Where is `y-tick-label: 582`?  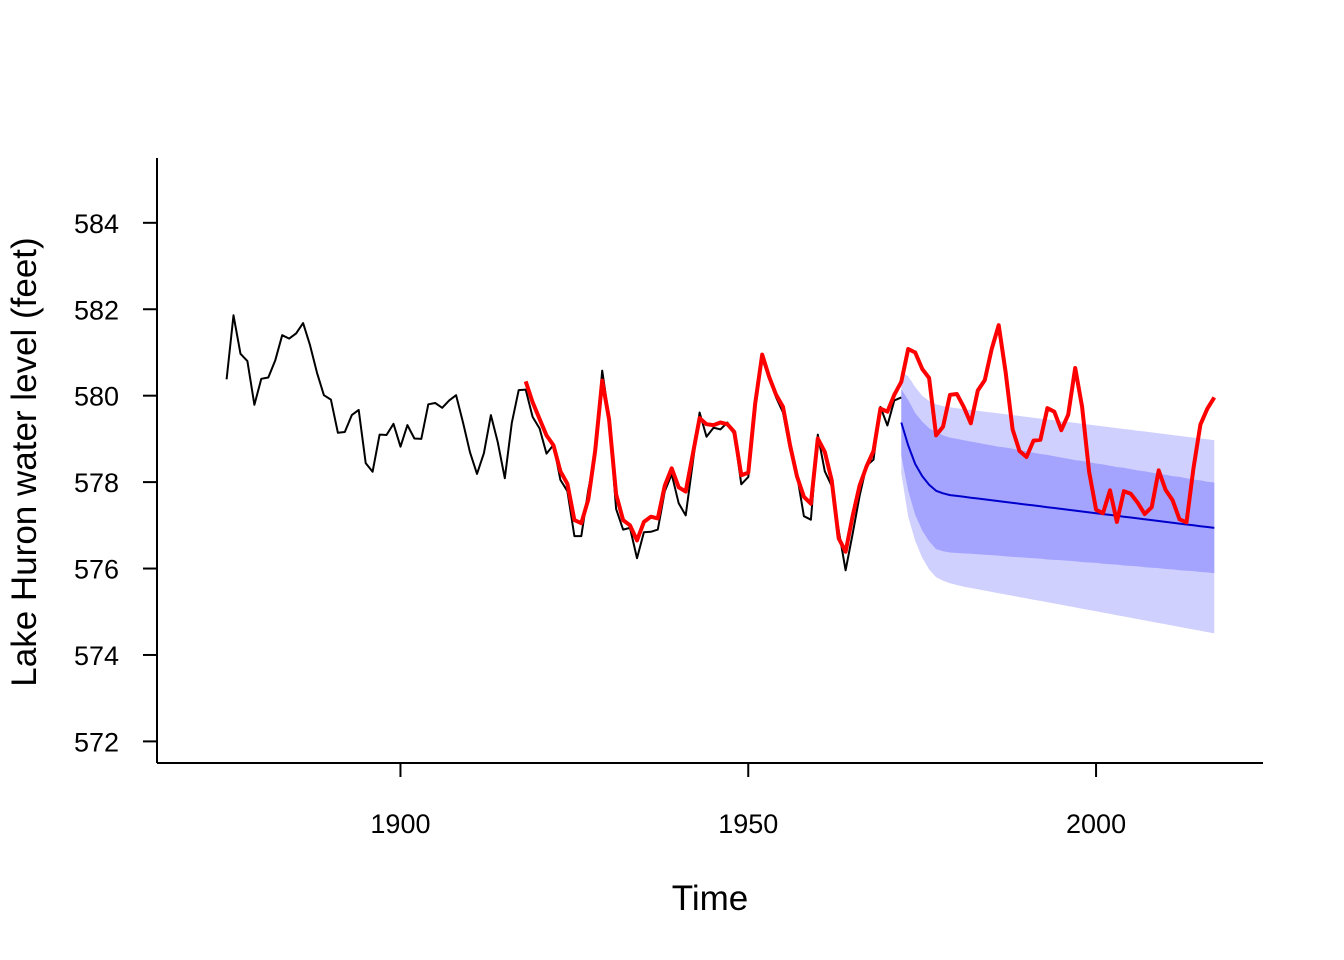 y-tick-label: 582 is located at coordinates (96, 310).